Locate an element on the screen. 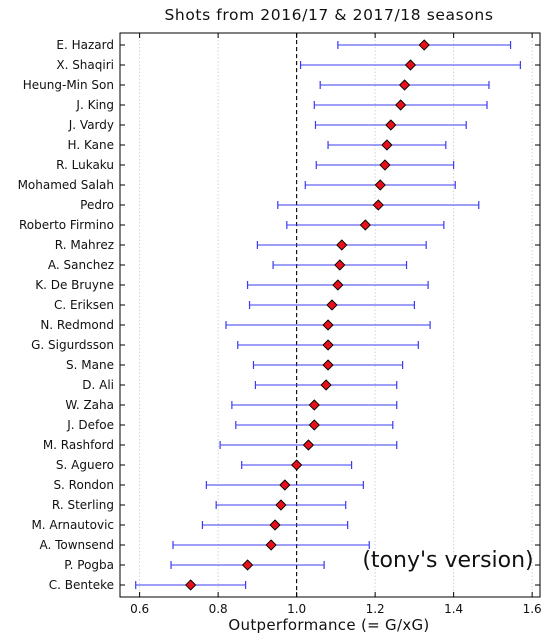 Image resolution: width=549 pixels, height=640 pixels. chart-title: Shots from 2016/17 & 2017/18 seasons is located at coordinates (328, 15).